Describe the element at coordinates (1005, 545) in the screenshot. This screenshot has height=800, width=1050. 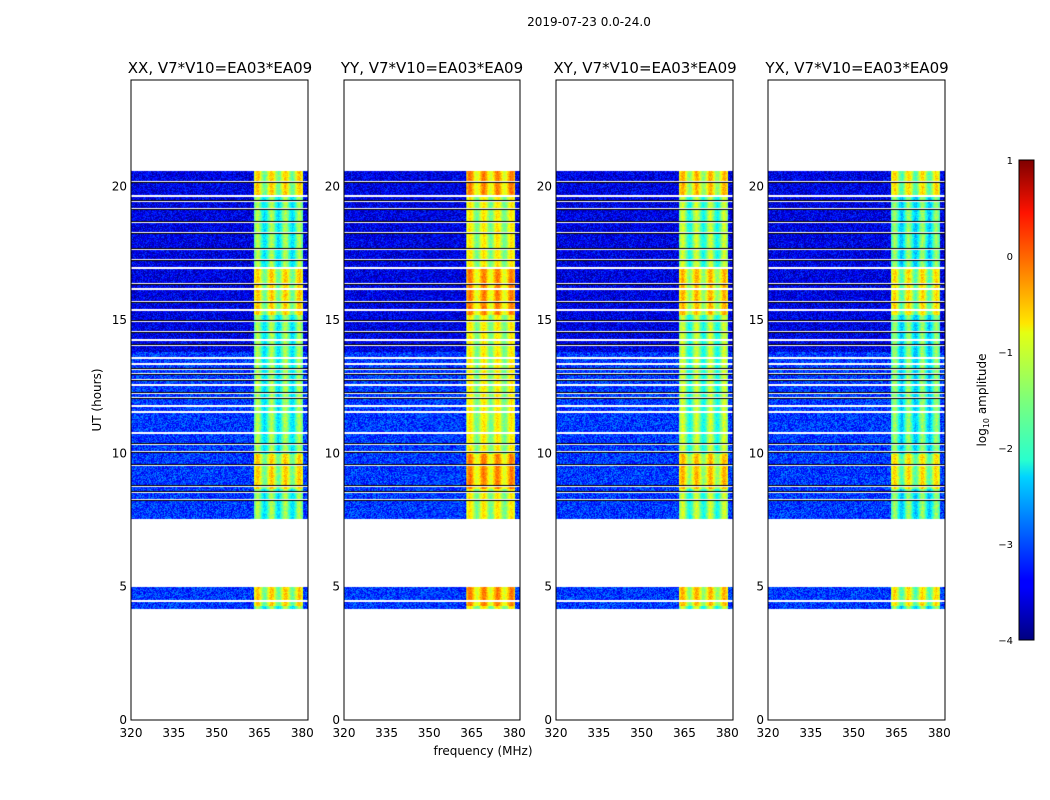
I see `colorbar-tick-minus-3: −3` at that location.